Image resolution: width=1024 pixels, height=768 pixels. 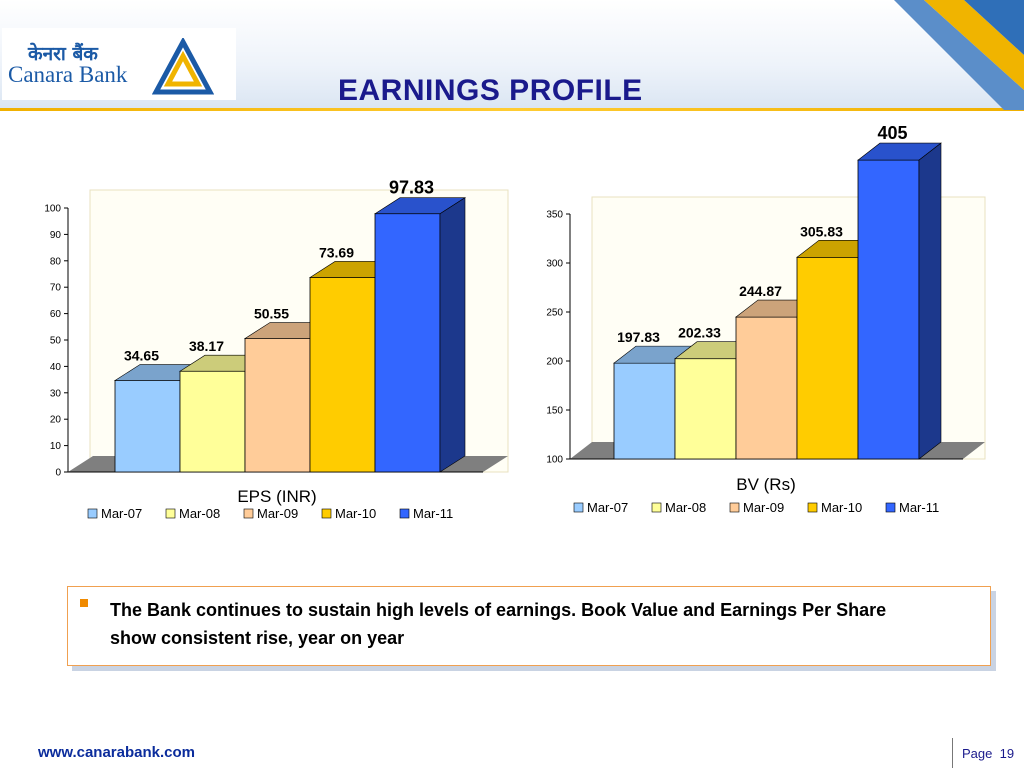 I want to click on chart-0-legend-label: Mar-11, so click(x=433, y=513).